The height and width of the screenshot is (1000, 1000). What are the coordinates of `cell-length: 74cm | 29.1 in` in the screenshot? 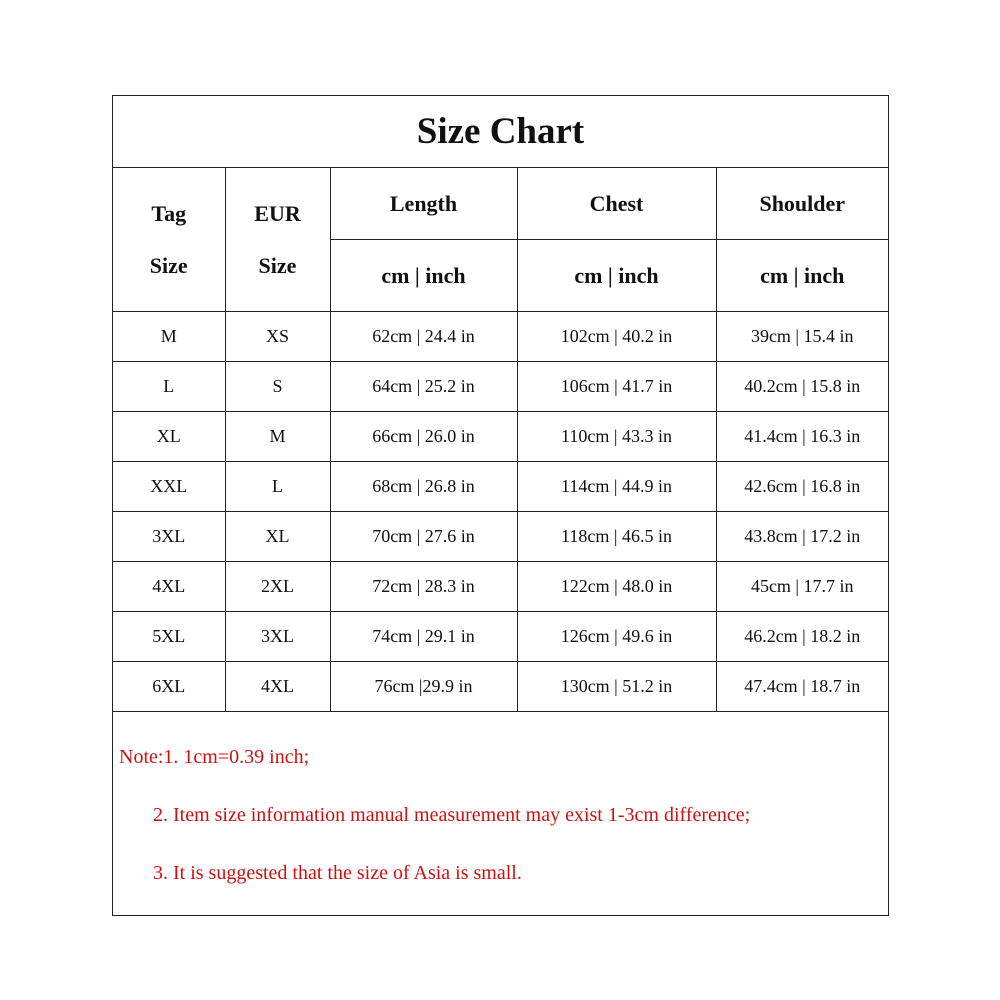 It's located at (423, 636).